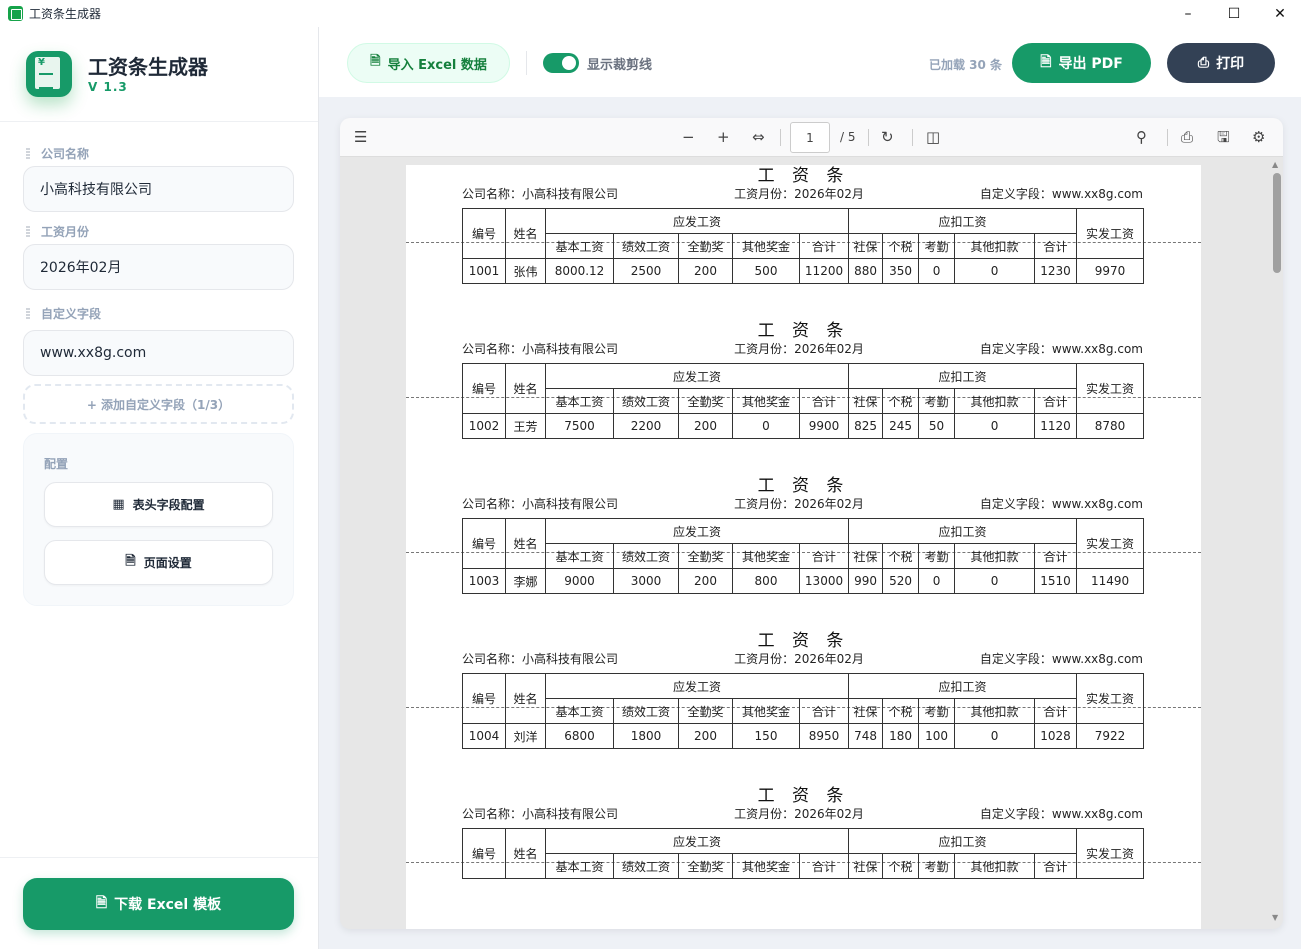  What do you see at coordinates (1234, 13) in the screenshot?
I see `maximize-button: ☐` at bounding box center [1234, 13].